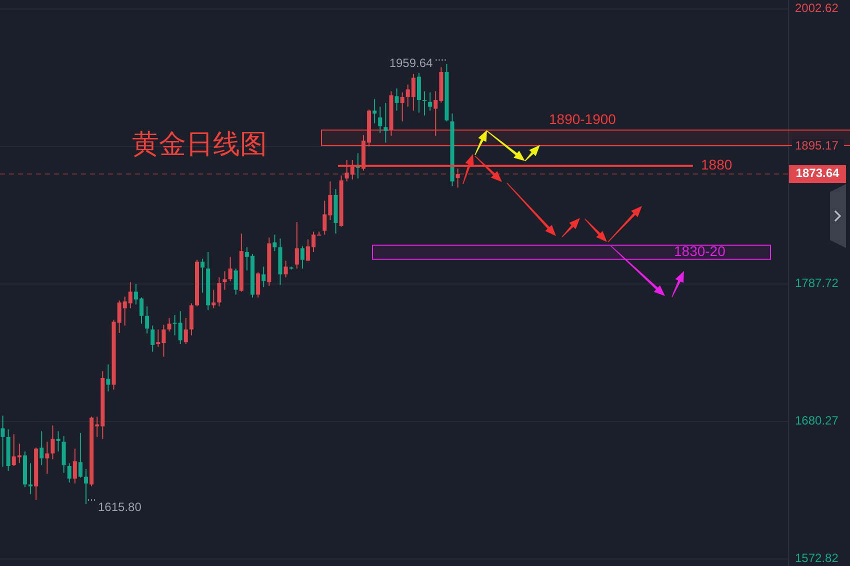  I want to click on band-label: 1830-20, so click(700, 250).